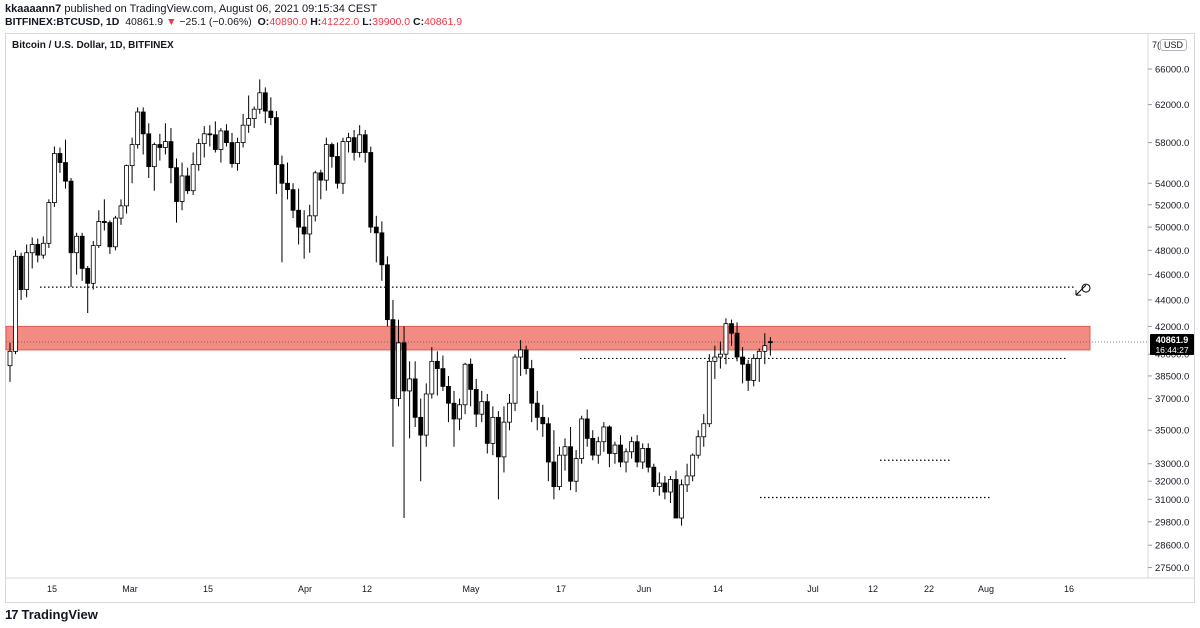 The width and height of the screenshot is (1200, 628). I want to click on y-tick-label: 66000.0, so click(1172, 70).